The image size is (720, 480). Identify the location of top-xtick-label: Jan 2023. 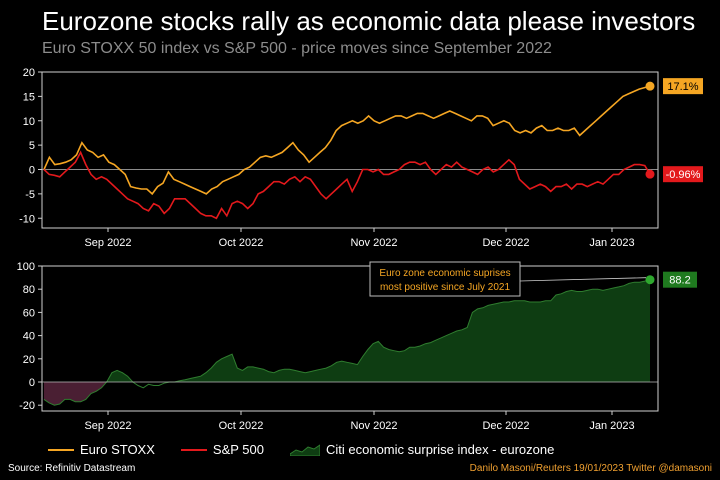
(611, 243).